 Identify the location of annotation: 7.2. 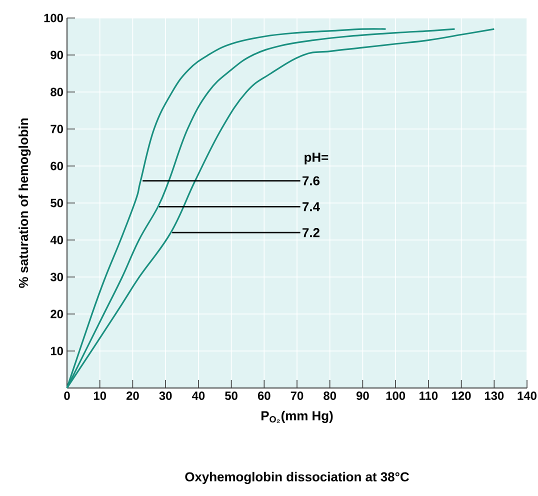
(311, 233).